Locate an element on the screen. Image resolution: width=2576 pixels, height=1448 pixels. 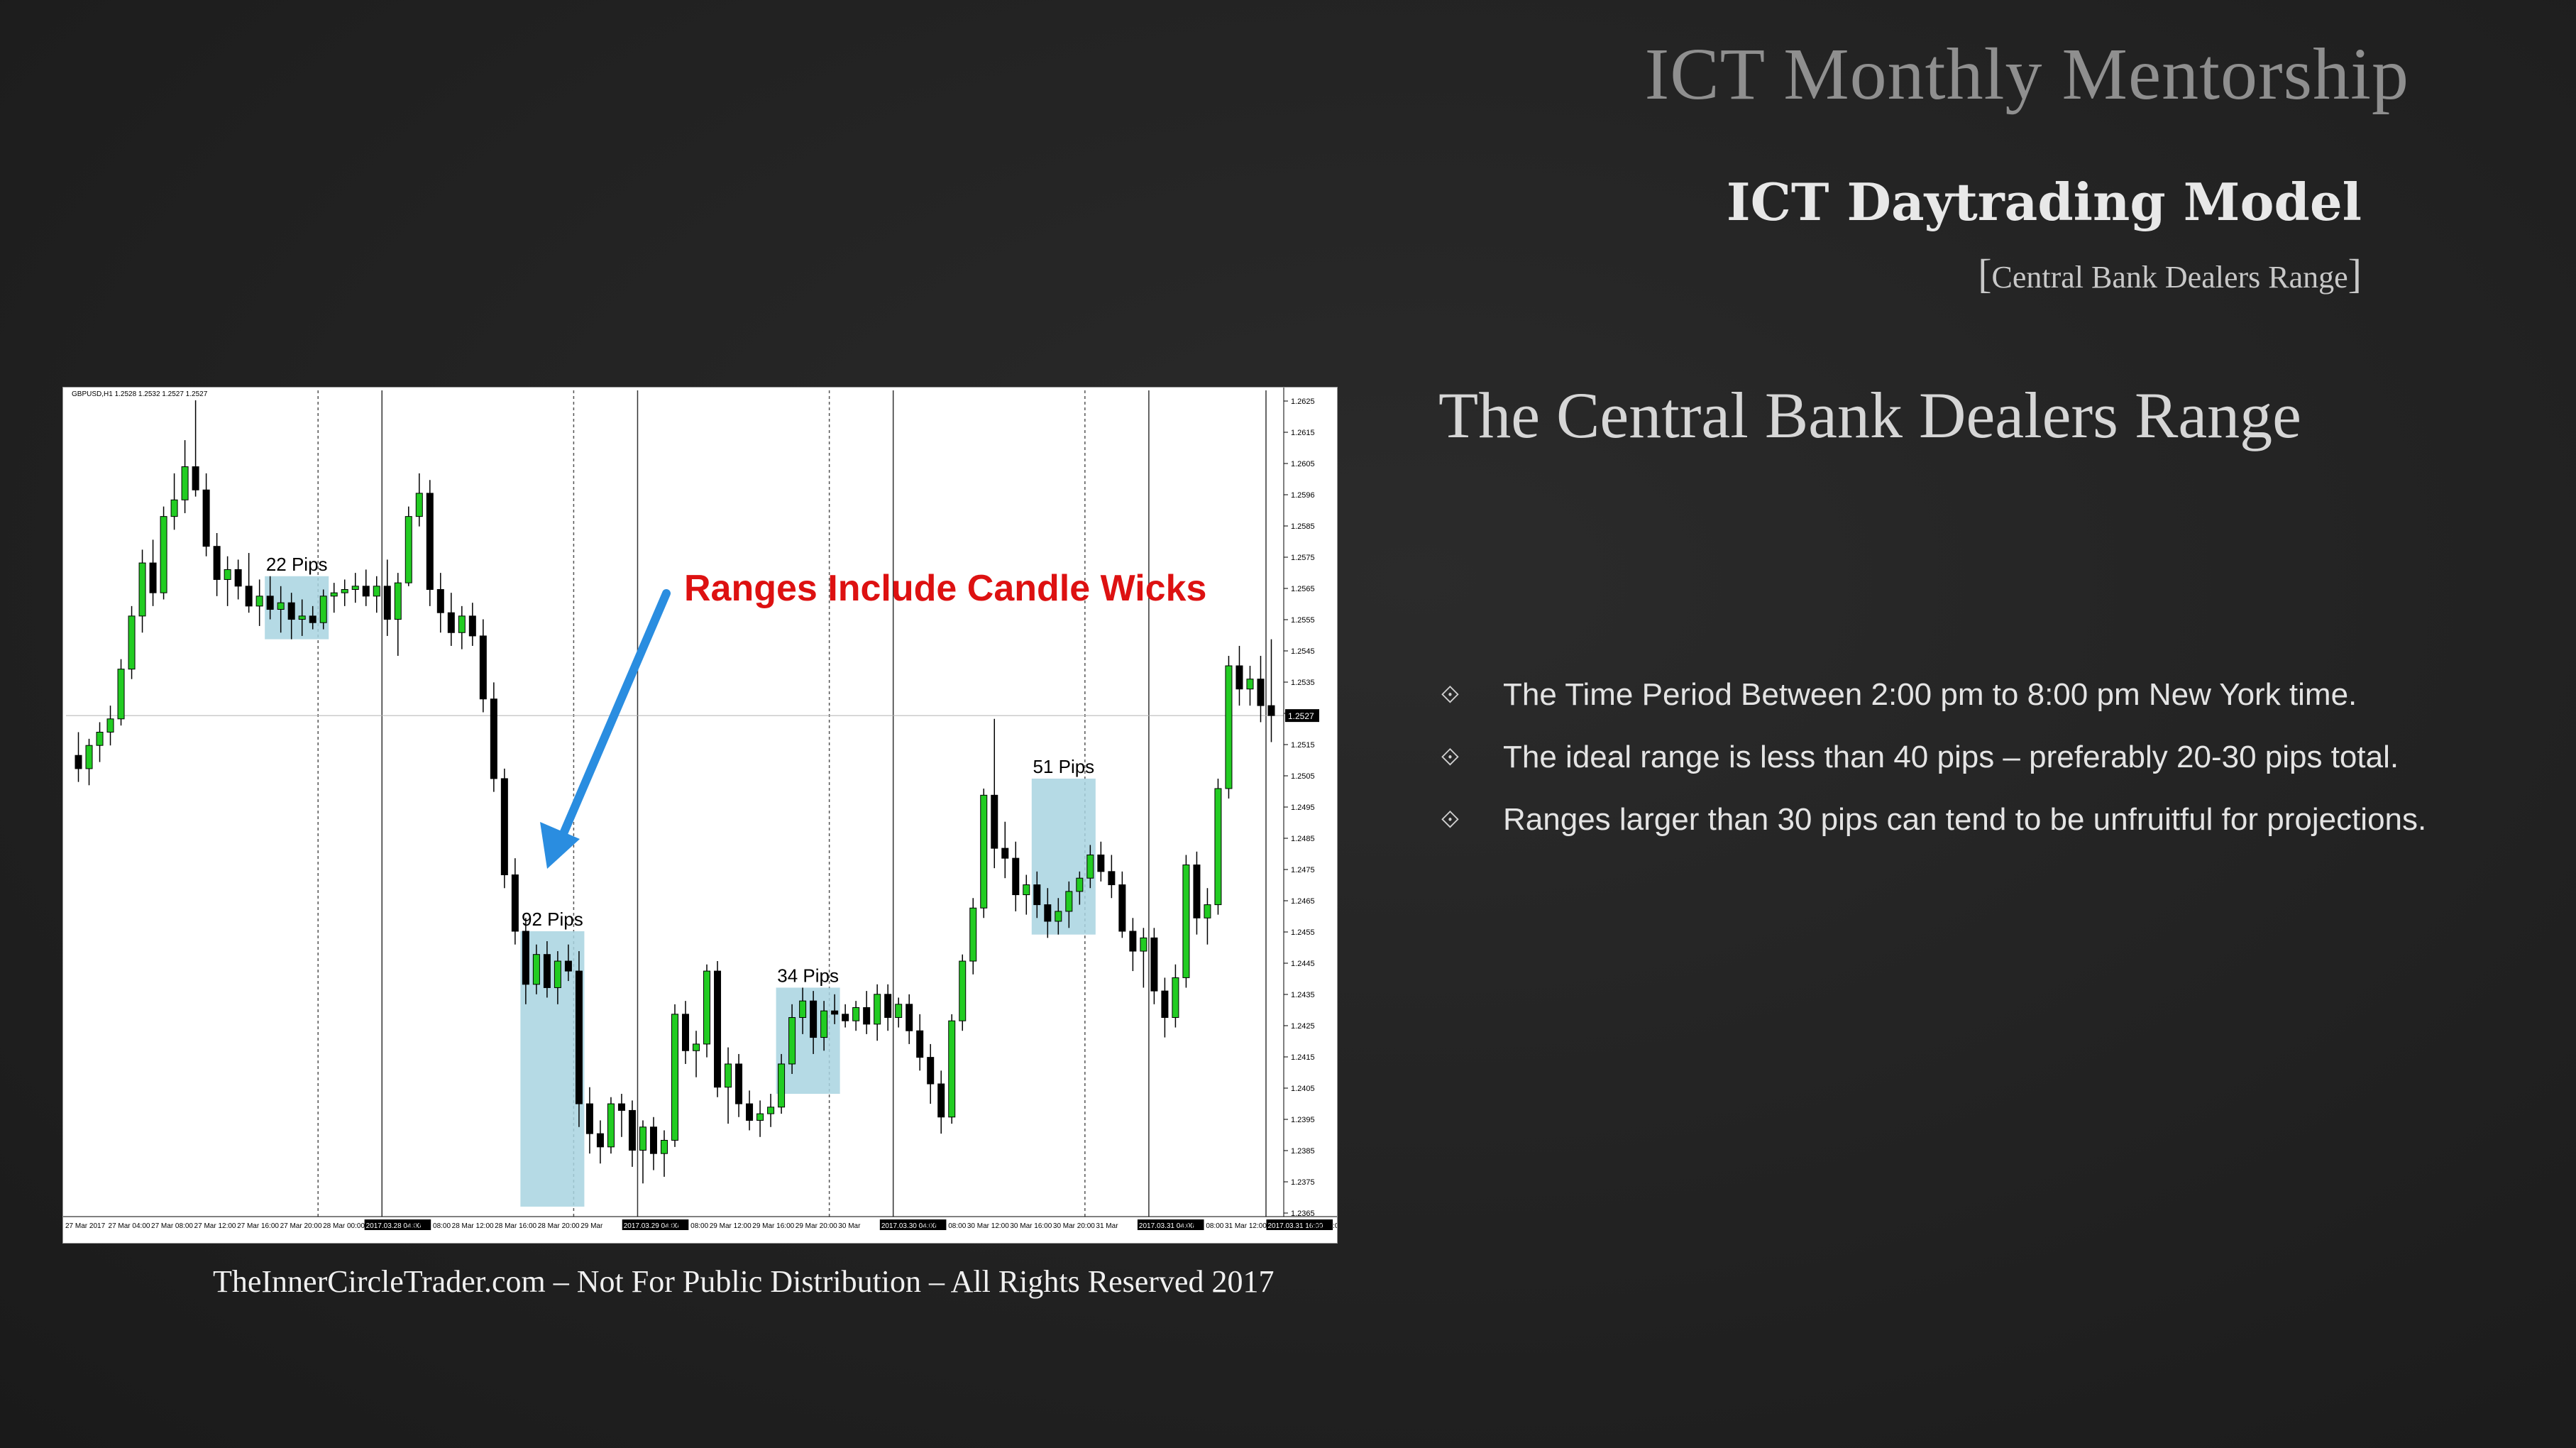
y-tick-label: 1.2435 is located at coordinates (1303, 995).